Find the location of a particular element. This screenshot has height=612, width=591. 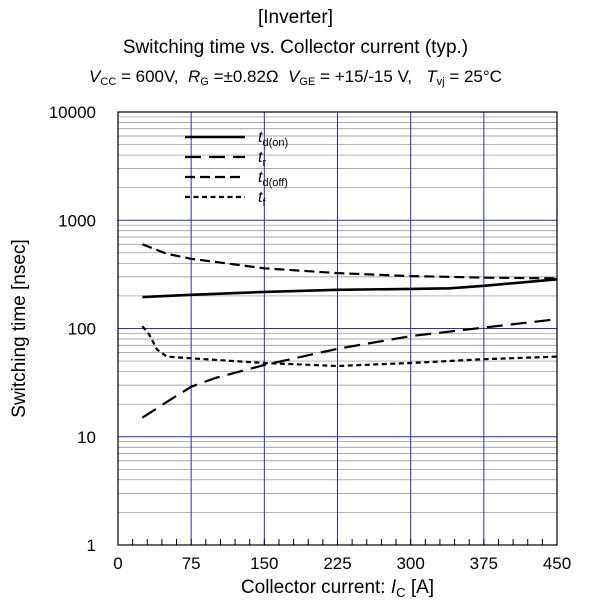

legend-label: tf is located at coordinates (262, 199).